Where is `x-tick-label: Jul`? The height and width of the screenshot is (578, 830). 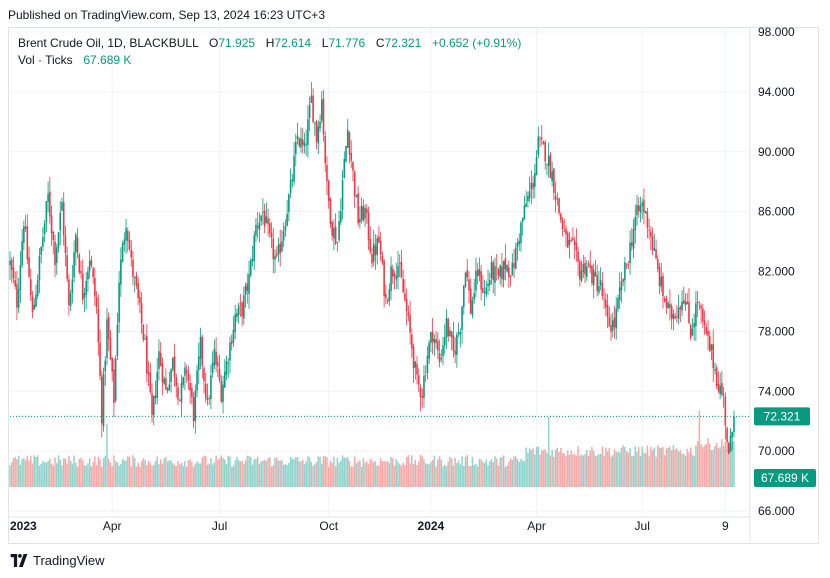
x-tick-label: Jul is located at coordinates (642, 526).